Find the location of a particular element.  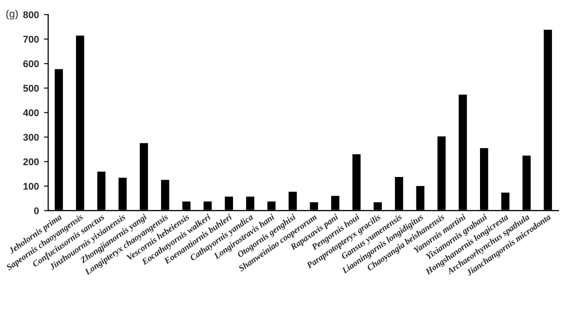

y-tick-label: 600 is located at coordinates (31, 64).